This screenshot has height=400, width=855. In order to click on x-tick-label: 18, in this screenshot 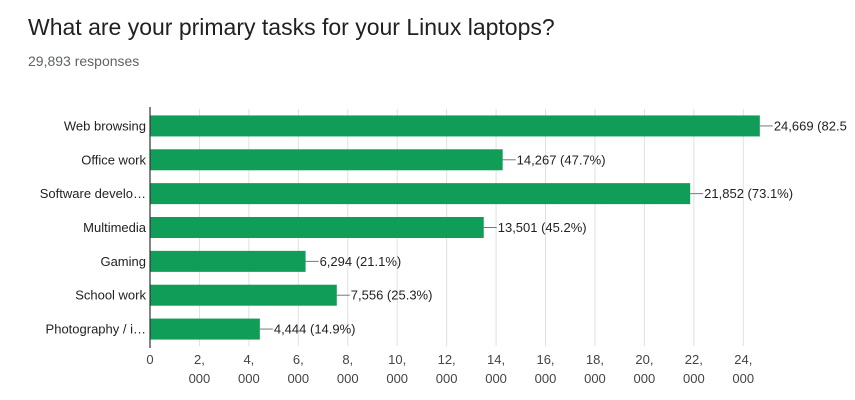, I will do `click(595, 359)`.